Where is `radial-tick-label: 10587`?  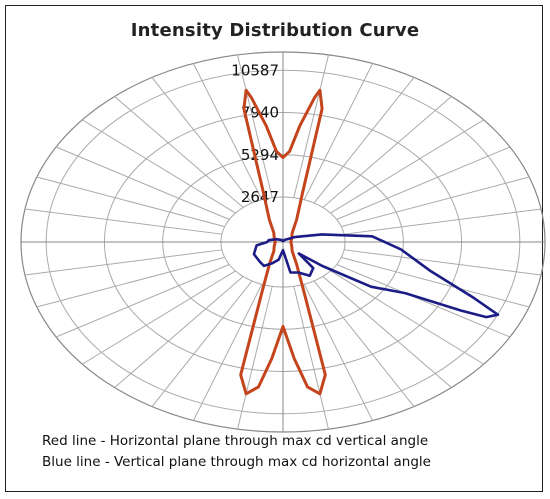 radial-tick-label: 10587 is located at coordinates (255, 70).